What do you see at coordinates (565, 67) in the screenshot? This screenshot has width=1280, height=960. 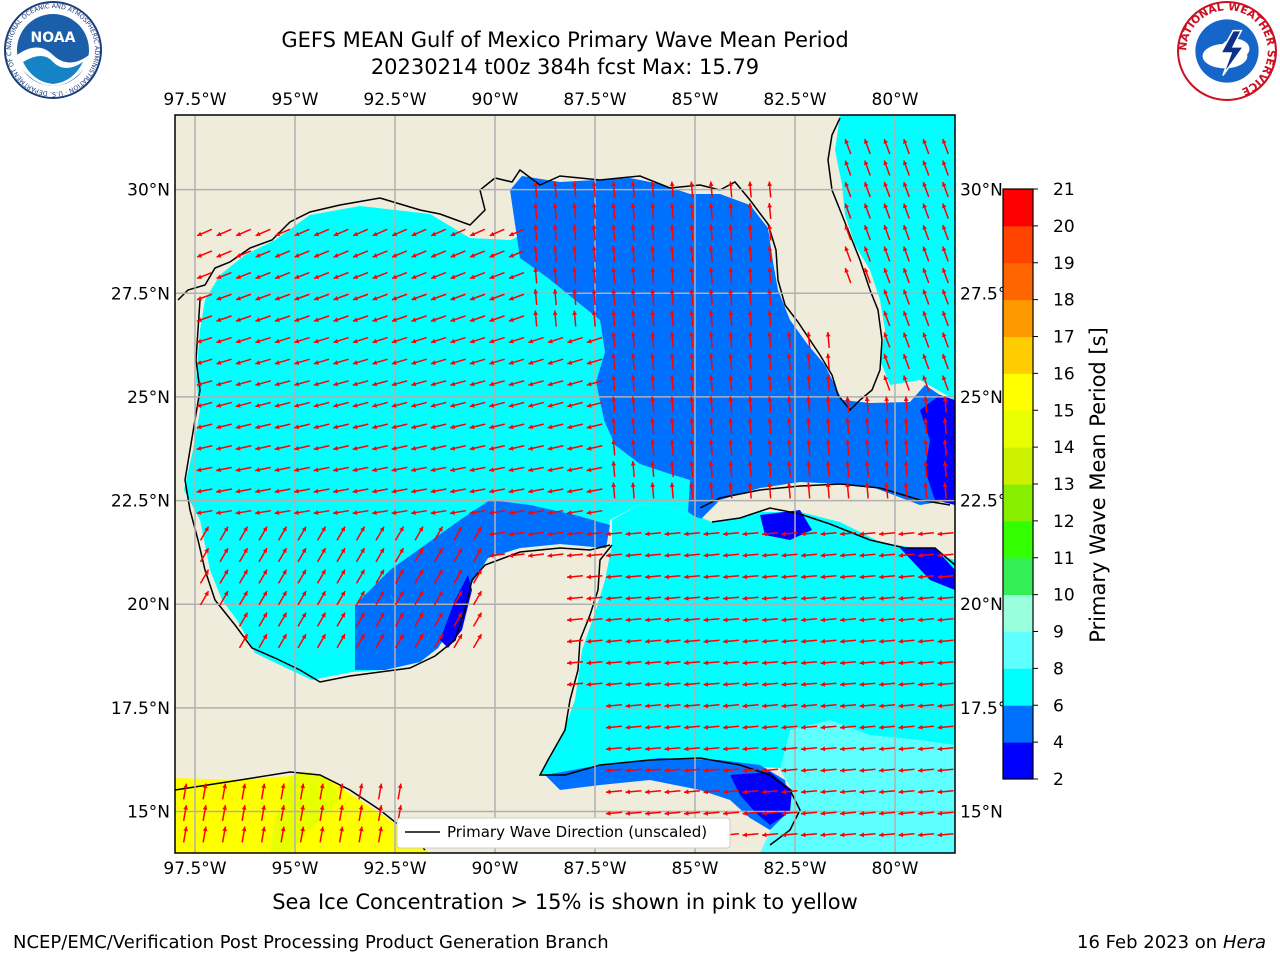 I see `map-subtitle: 20230214 t00z 384h fcst Max: 15.79` at bounding box center [565, 67].